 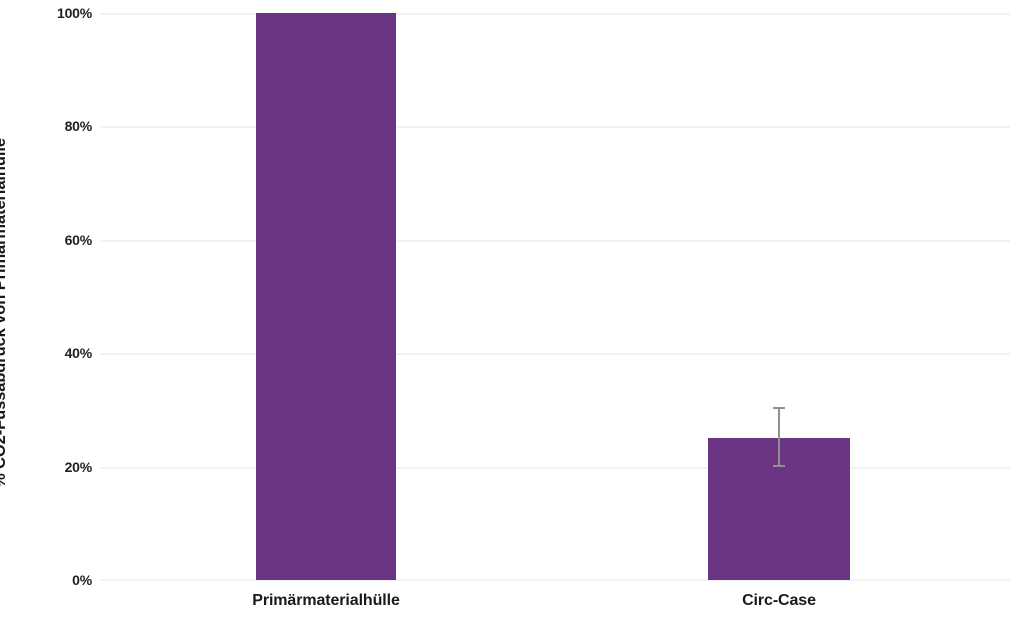 What do you see at coordinates (78, 467) in the screenshot?
I see `y-tick-label-20: 20%` at bounding box center [78, 467].